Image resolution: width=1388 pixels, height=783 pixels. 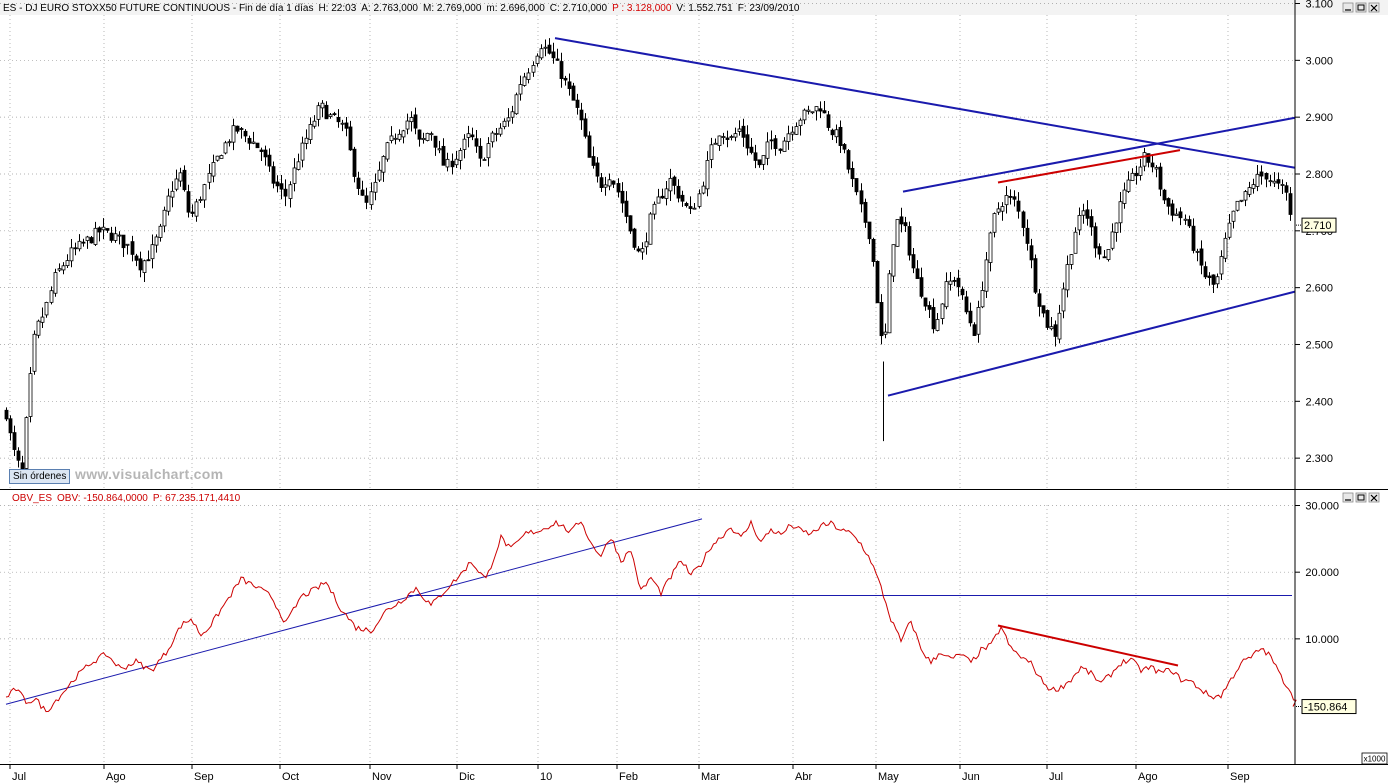 I want to click on maximize-icon, so click(x=1361, y=7).